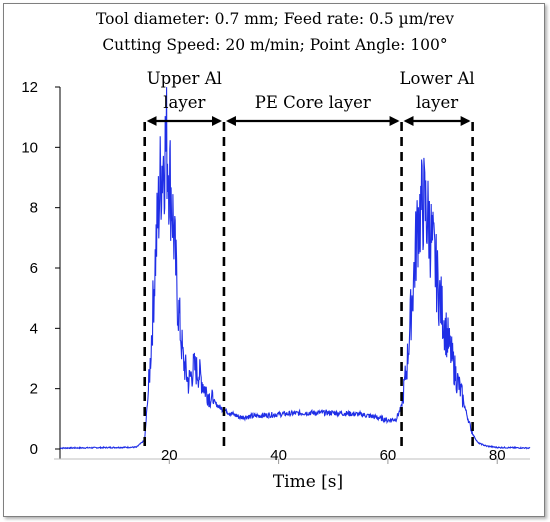 The height and width of the screenshot is (522, 550). I want to click on region-label: Lower Al, so click(437, 78).